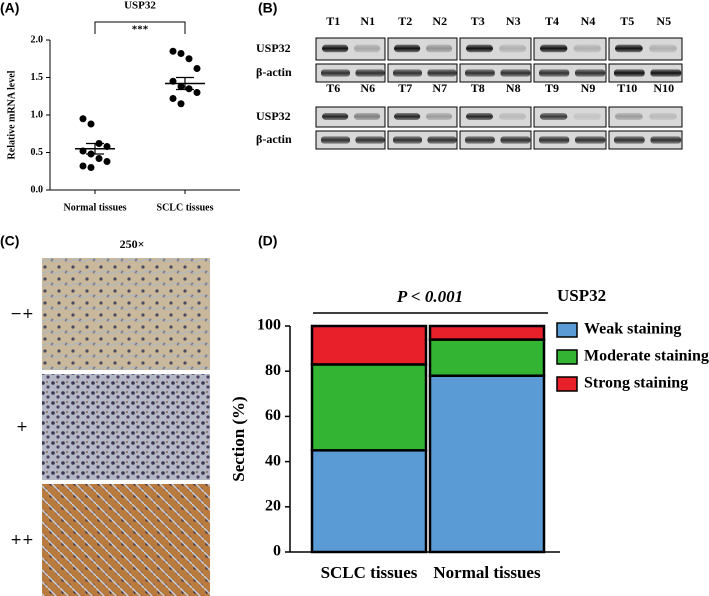  Describe the element at coordinates (627, 21) in the screenshot. I see `lane-label: T5` at that location.